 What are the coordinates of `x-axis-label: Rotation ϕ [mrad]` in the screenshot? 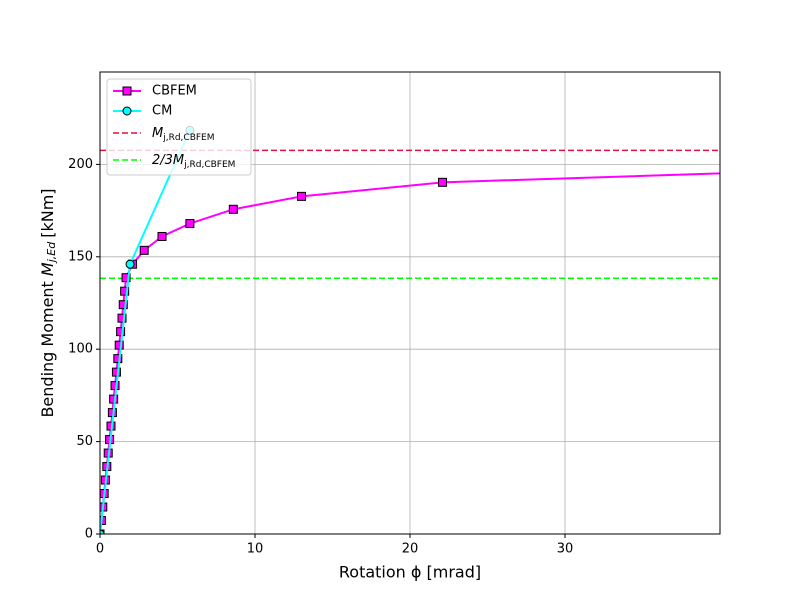 It's located at (410, 572).